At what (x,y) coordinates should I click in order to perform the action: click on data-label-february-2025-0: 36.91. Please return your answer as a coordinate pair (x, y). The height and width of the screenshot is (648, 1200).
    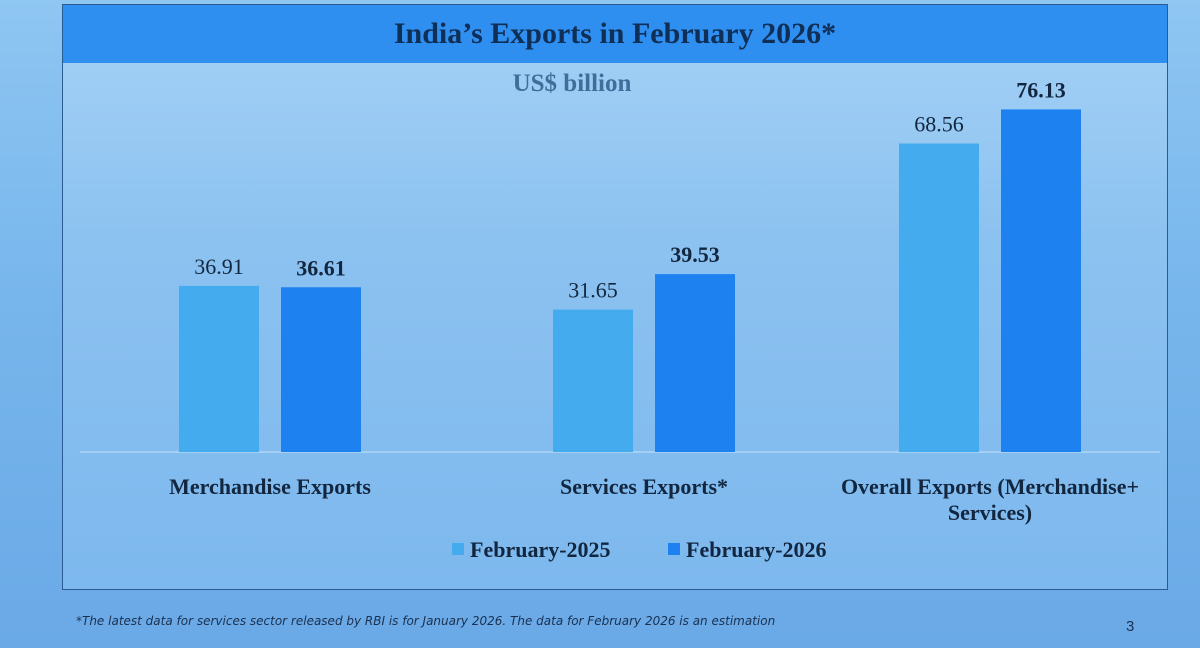
    Looking at the image, I should click on (219, 266).